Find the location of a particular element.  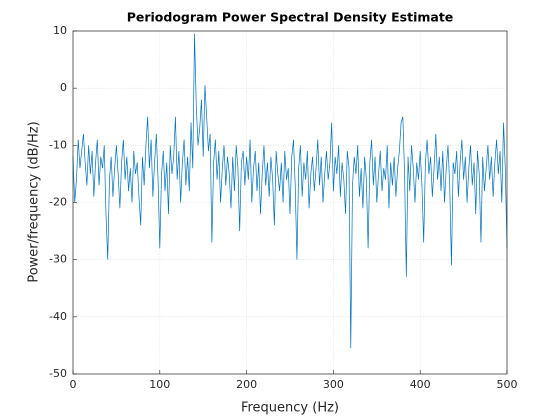

x-tick-label: 500 is located at coordinates (507, 384).